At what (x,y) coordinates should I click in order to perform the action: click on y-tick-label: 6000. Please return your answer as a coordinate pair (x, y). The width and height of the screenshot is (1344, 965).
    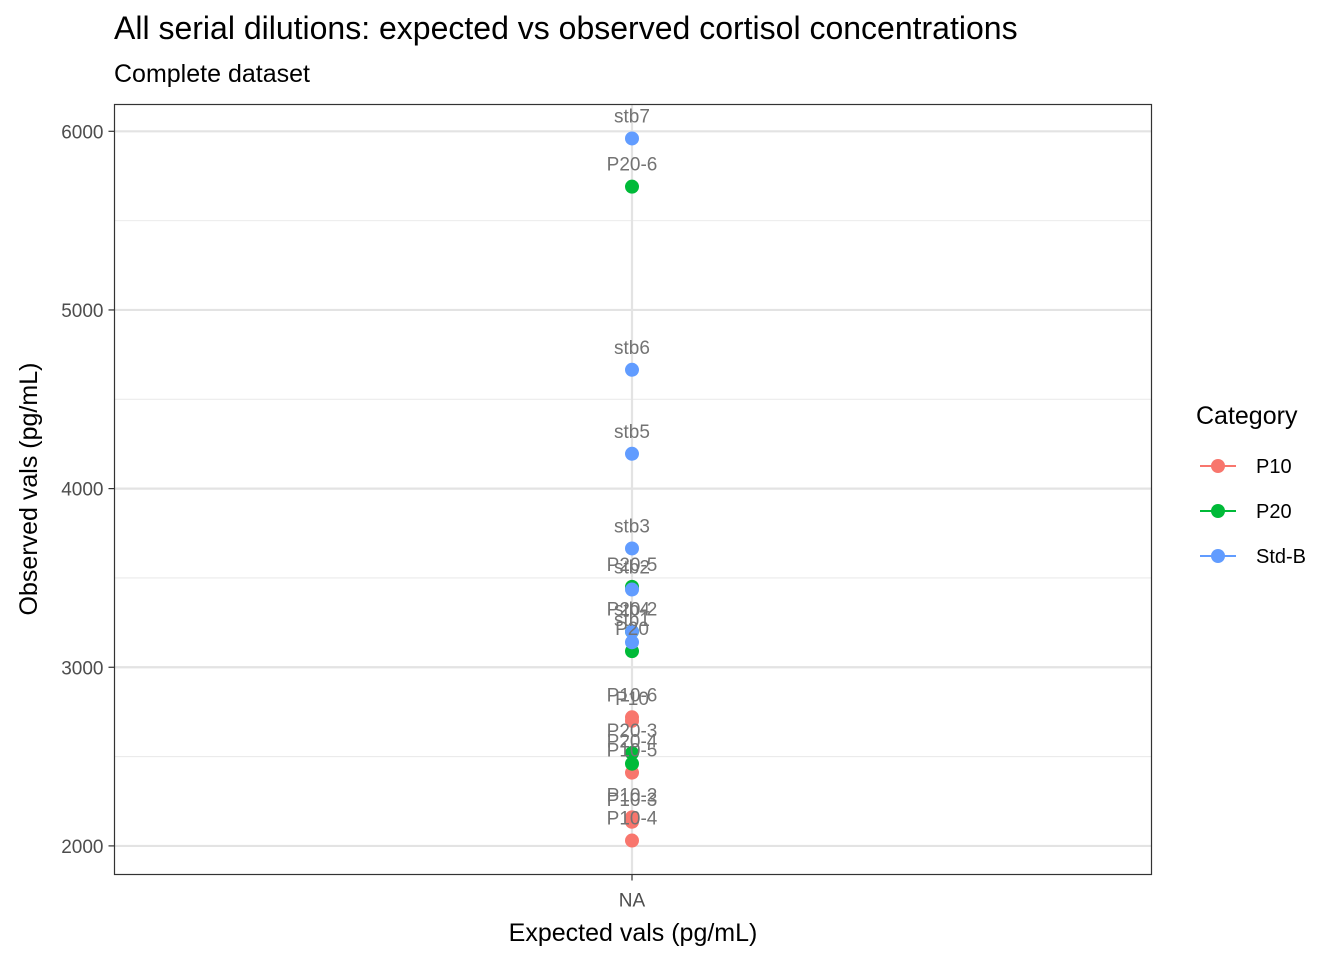
    Looking at the image, I should click on (82, 132).